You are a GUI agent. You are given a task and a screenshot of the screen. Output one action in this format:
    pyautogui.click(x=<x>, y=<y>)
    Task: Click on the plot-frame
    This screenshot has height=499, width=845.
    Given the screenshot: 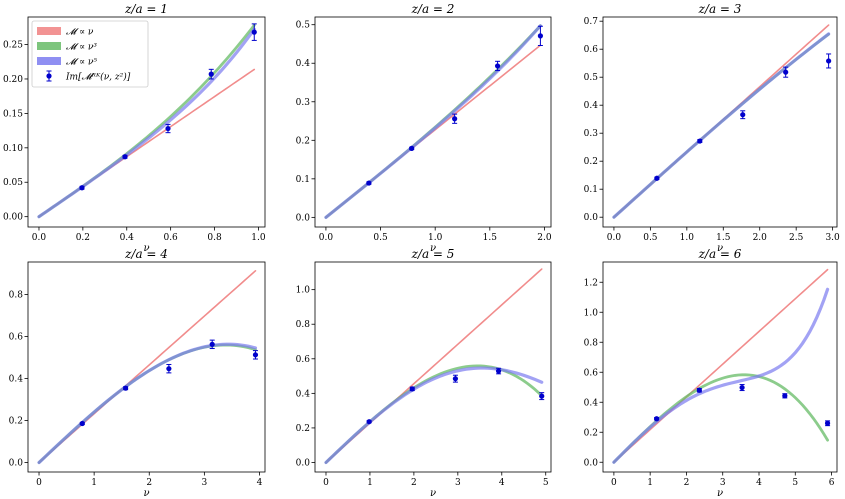 What is the action you would take?
    pyautogui.click(x=433, y=122)
    